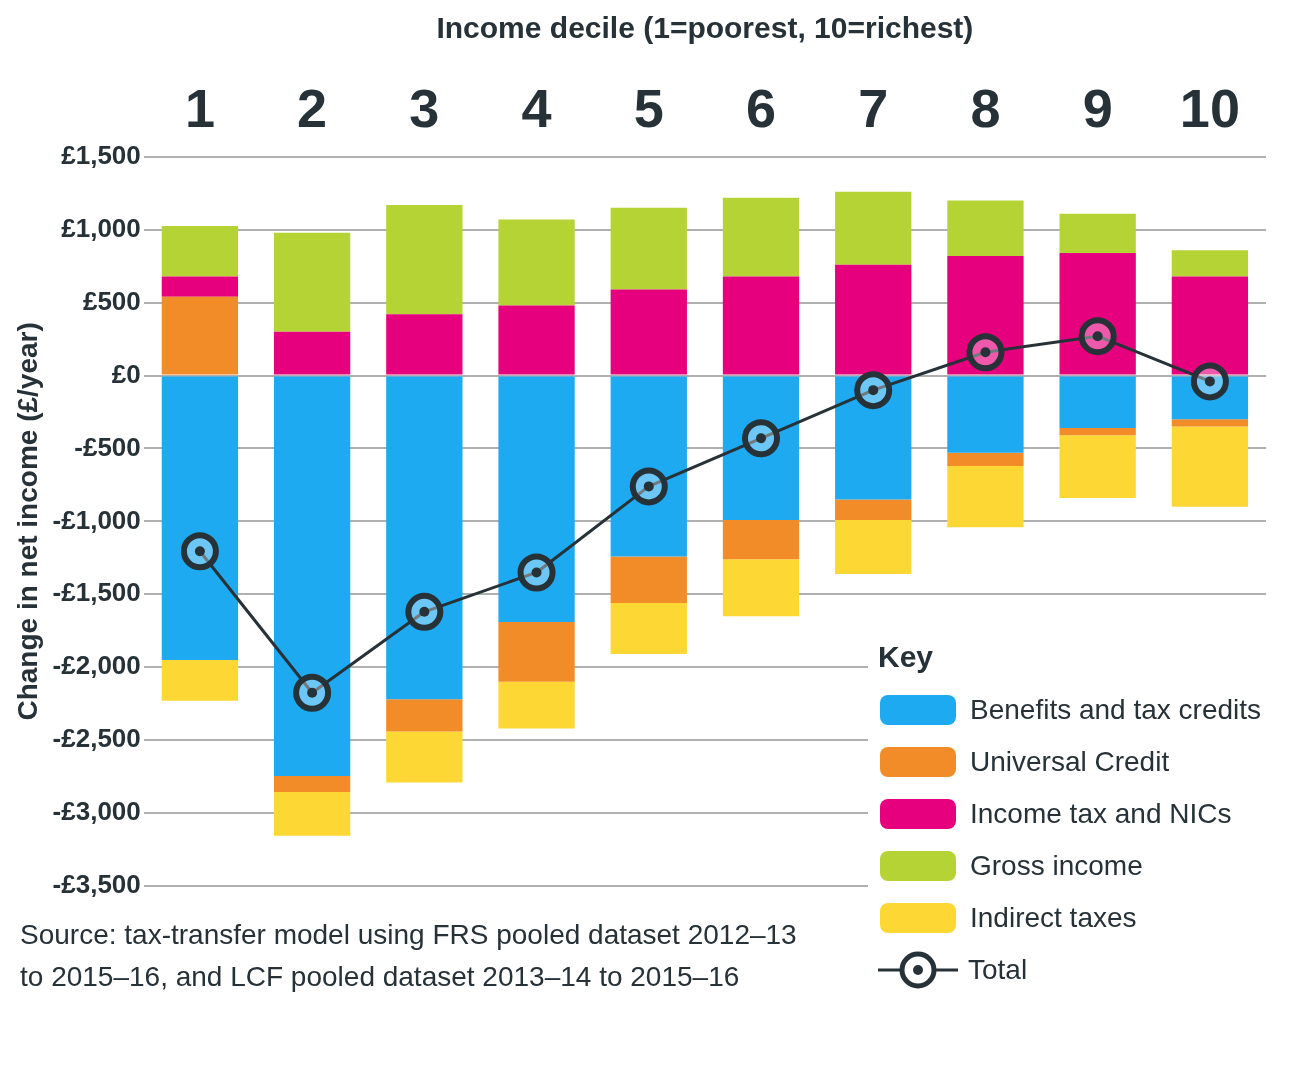 The width and height of the screenshot is (1304, 1075). I want to click on x-tick-label: 8, so click(985, 108).